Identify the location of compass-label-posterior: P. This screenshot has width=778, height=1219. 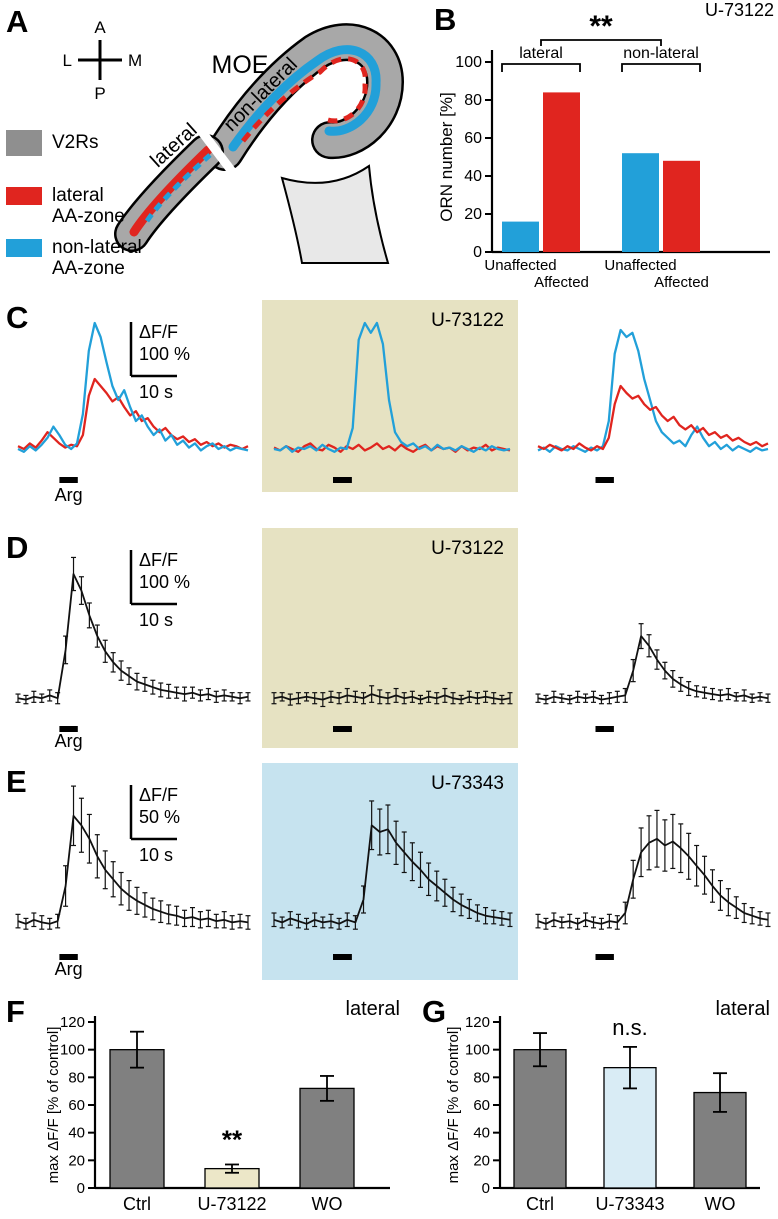
(99, 93).